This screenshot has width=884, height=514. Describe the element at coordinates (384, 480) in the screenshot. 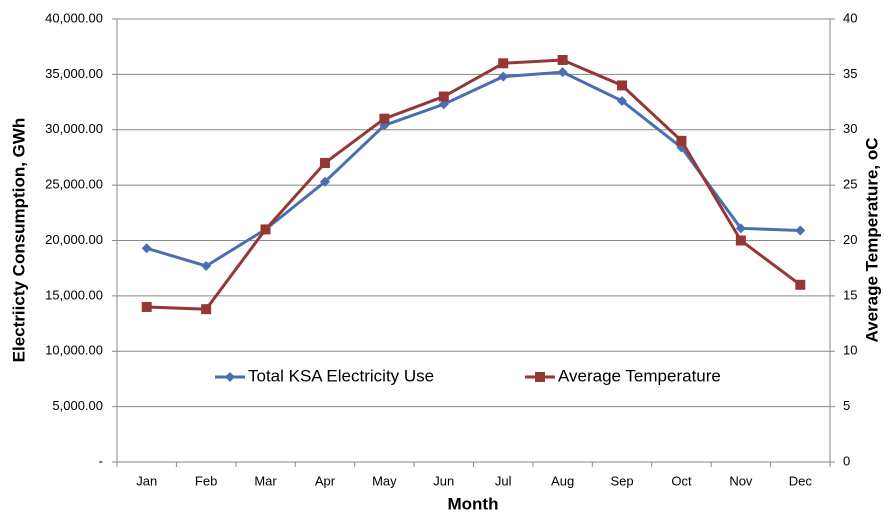

I see `x-tick-label: May` at that location.